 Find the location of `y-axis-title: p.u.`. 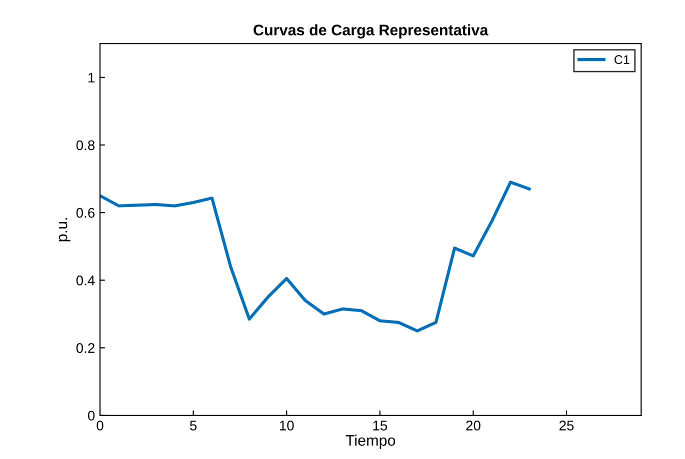

y-axis-title: p.u. is located at coordinates (64, 230).